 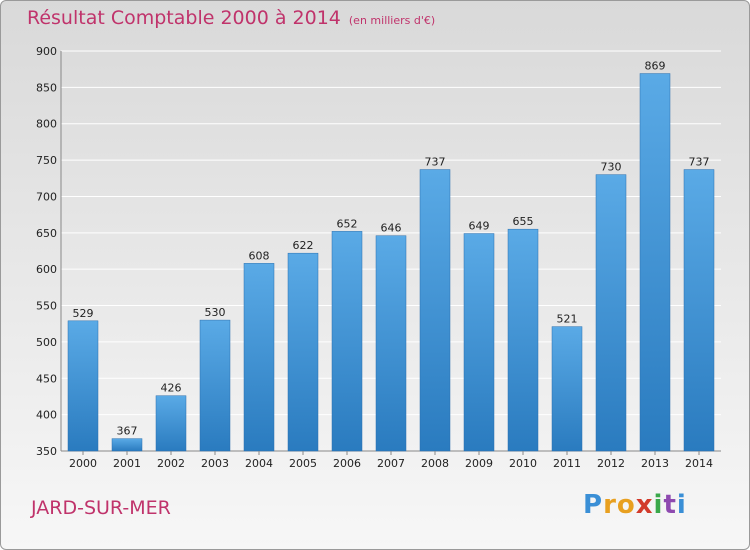 I want to click on y-tick-label: 550, so click(x=46, y=306).